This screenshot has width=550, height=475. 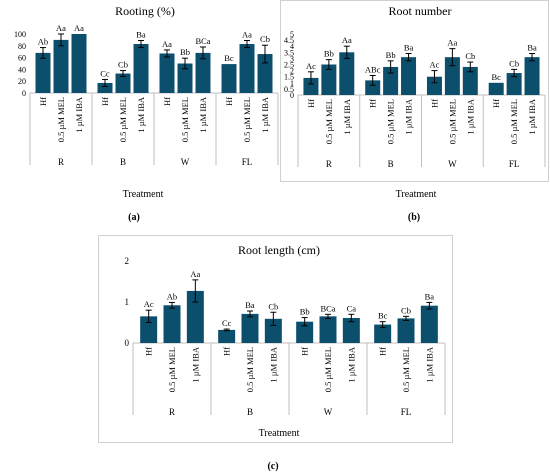 What do you see at coordinates (134, 217) in the screenshot?
I see `panel-label: (a)` at bounding box center [134, 217].